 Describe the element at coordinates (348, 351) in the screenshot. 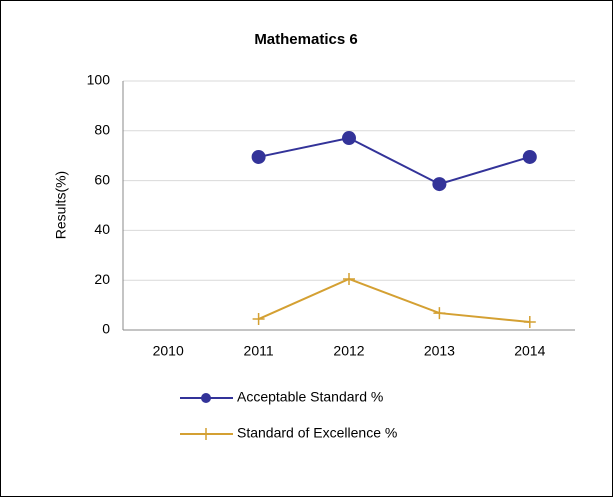

I see `x-tick-label: 2012` at that location.